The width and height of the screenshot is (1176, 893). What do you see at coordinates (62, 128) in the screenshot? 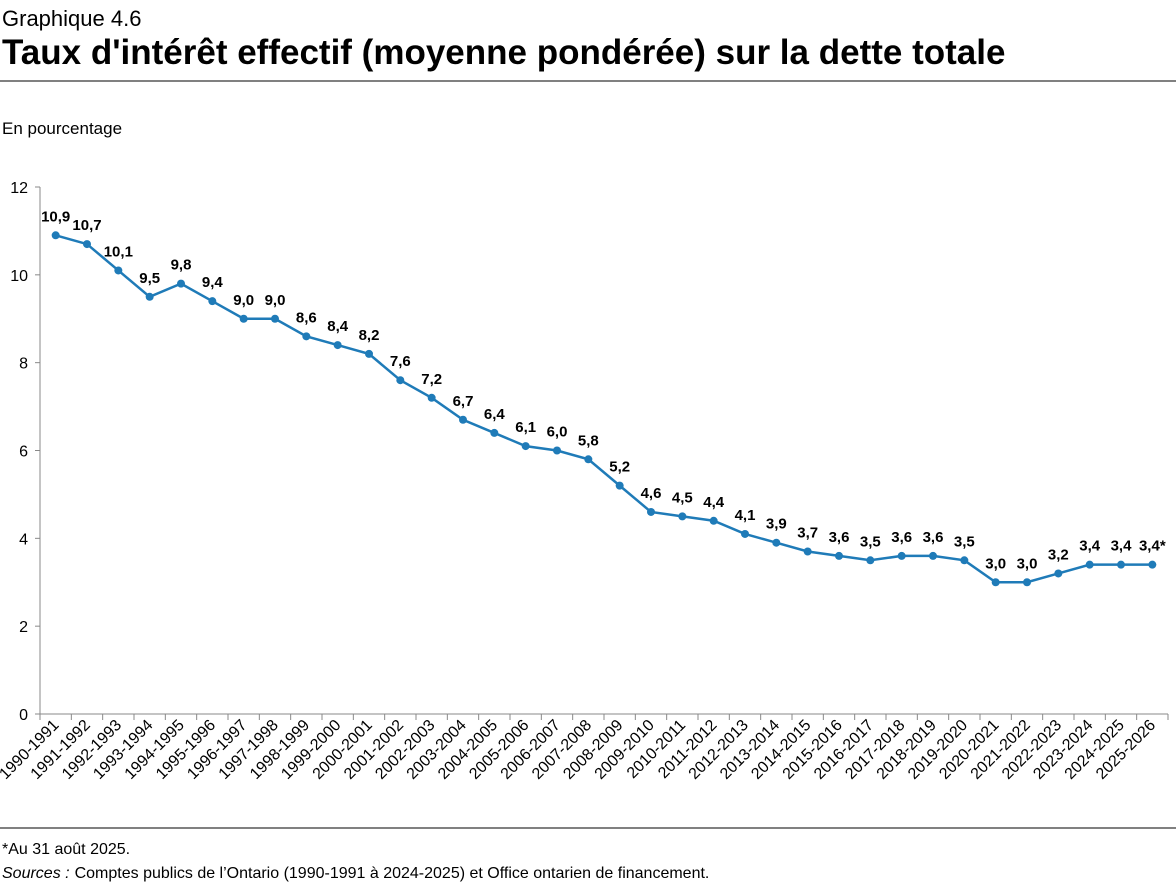
I see `y-axis-label: En pourcentage` at bounding box center [62, 128].